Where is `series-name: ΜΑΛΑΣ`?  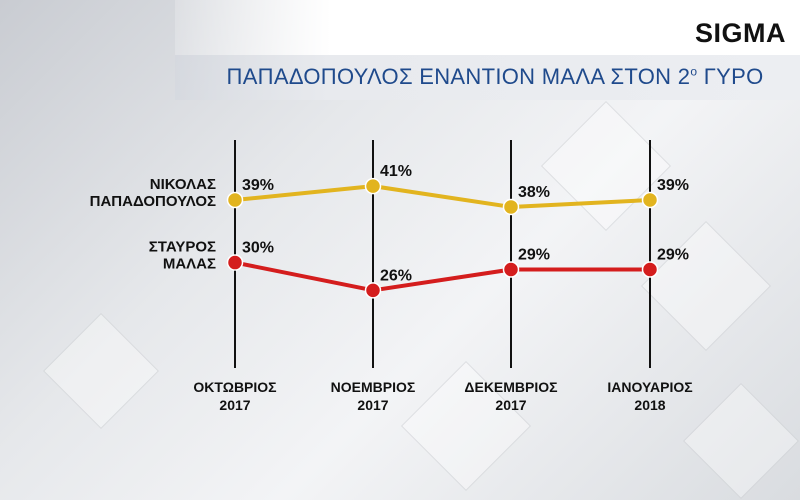 series-name: ΜΑΛΑΣ is located at coordinates (189, 264).